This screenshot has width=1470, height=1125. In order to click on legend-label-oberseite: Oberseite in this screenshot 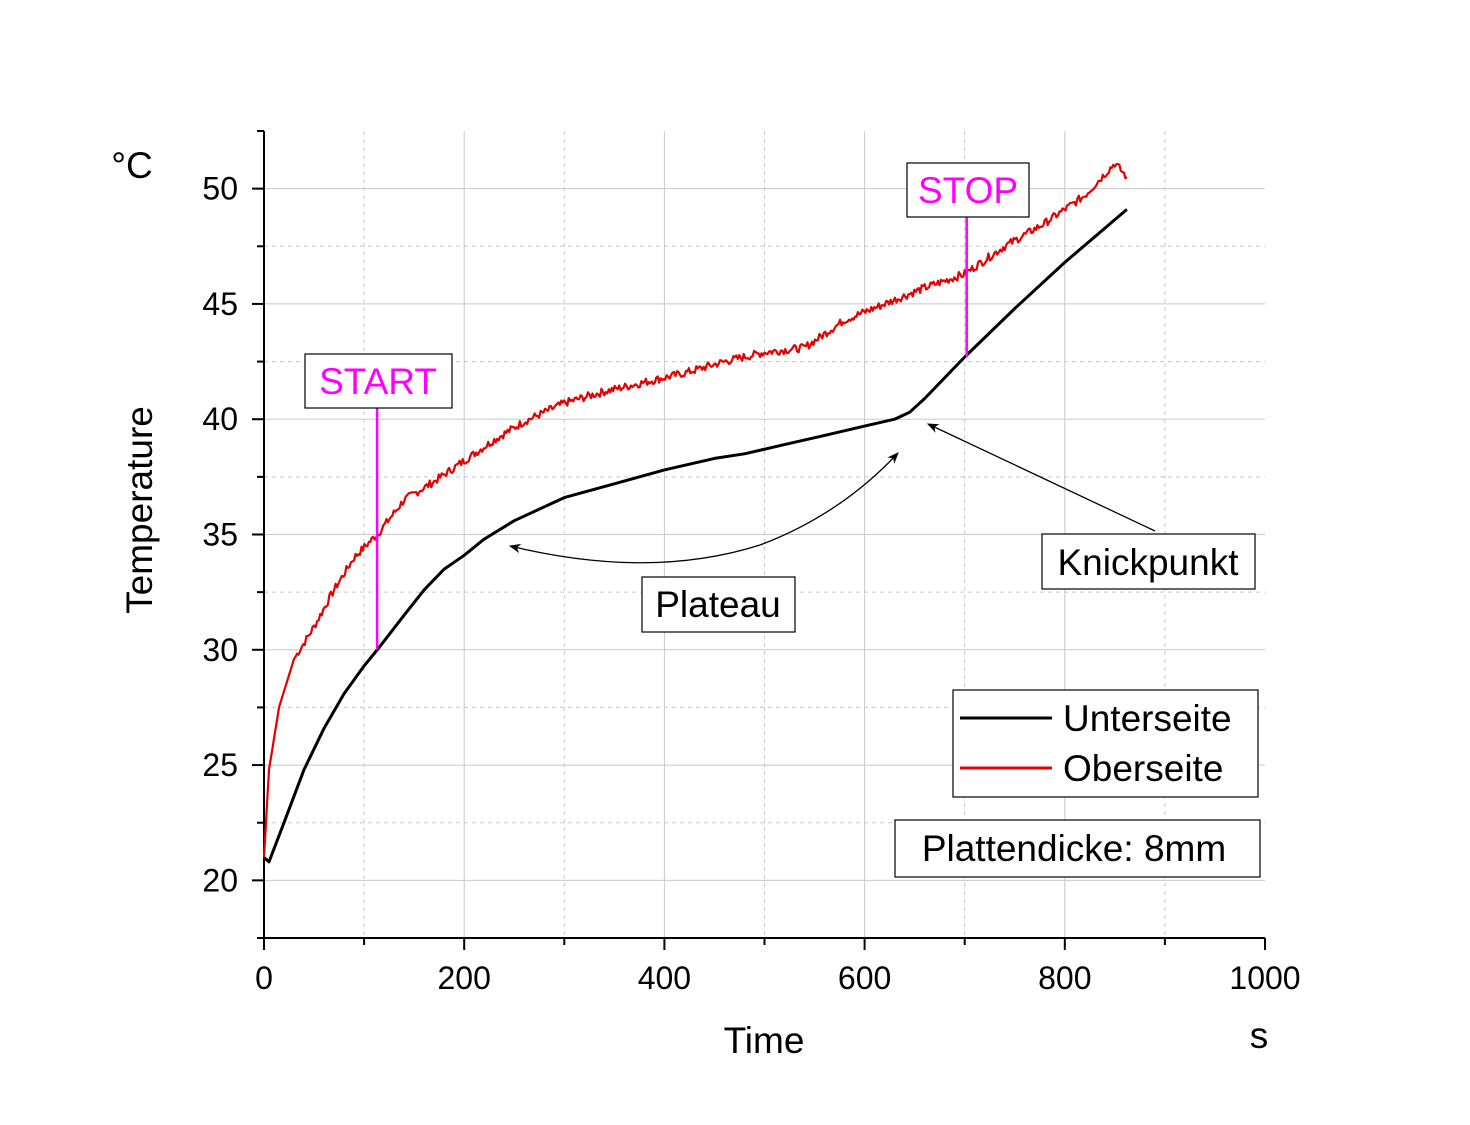, I will do `click(1143, 768)`.